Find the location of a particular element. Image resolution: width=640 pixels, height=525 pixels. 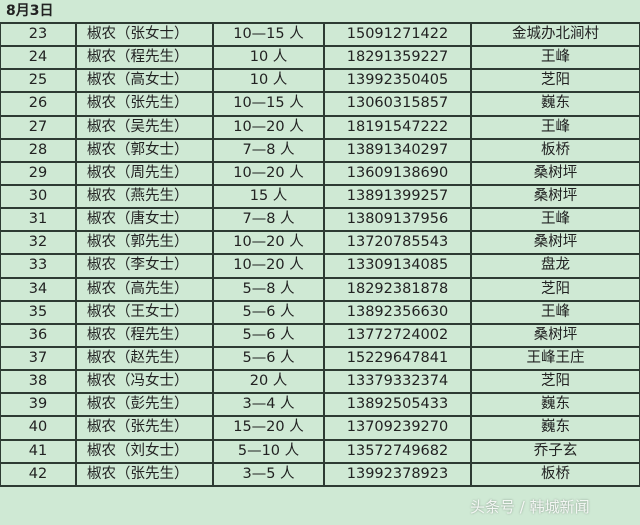

farmer-name-cell: 椒农（吴先生） is located at coordinates (144, 127).